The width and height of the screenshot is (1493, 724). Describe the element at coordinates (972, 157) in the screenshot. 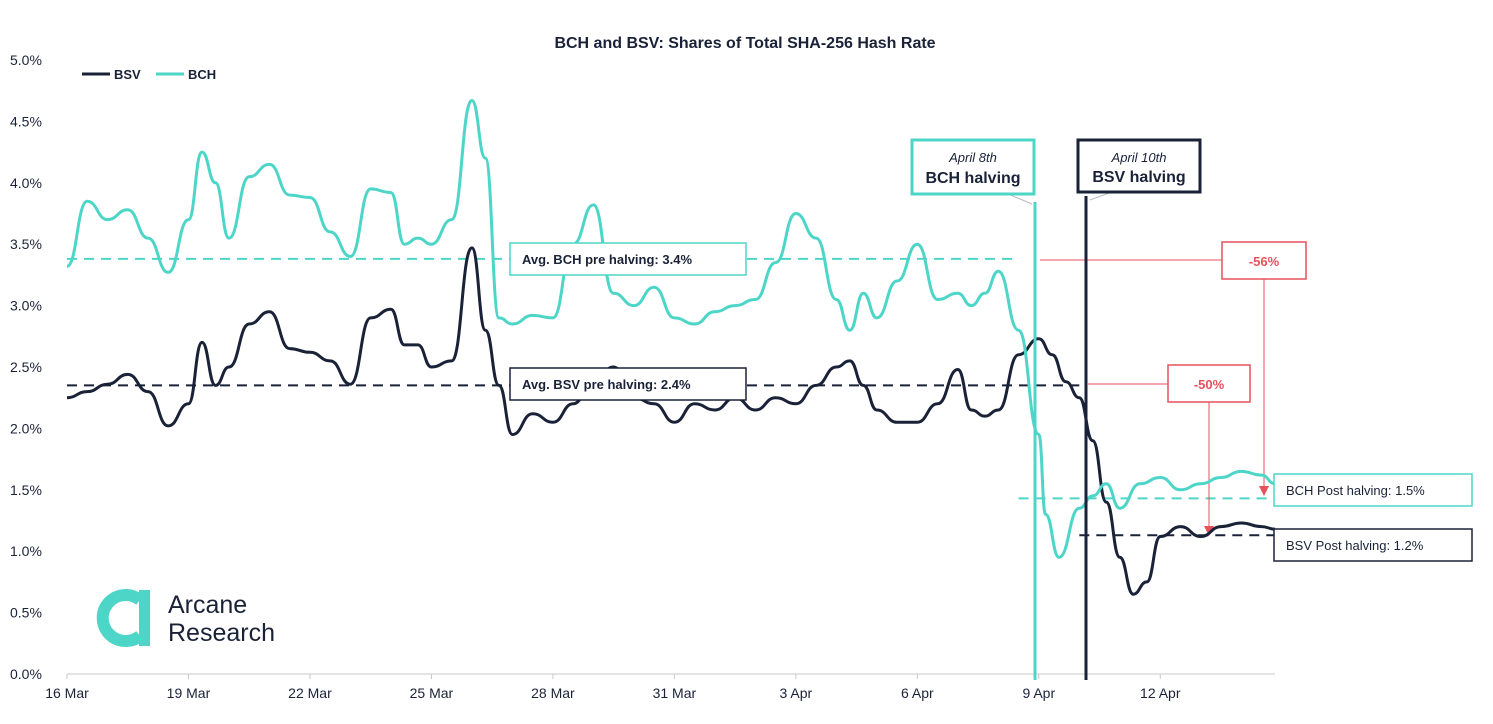

I see `bch-halving-date: April 8th` at that location.